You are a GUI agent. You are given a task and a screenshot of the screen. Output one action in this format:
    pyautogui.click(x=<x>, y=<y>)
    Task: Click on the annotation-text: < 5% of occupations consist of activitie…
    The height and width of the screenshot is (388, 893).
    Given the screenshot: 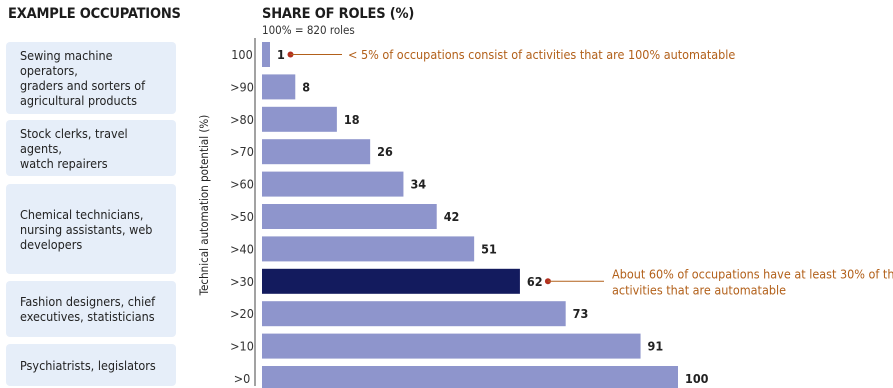 What is the action you would take?
    pyautogui.click(x=541, y=54)
    